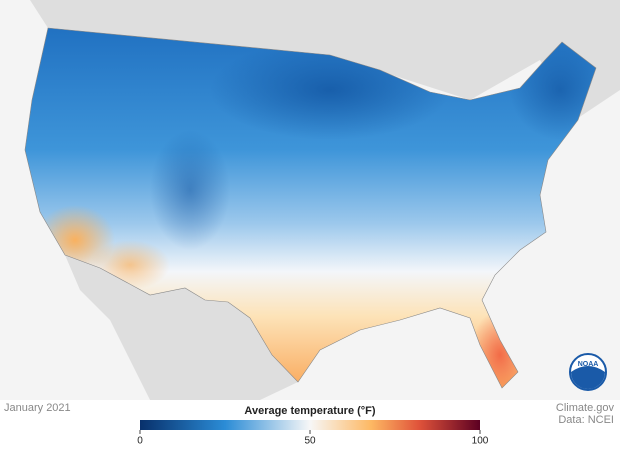 The image size is (620, 450). What do you see at coordinates (309, 411) in the screenshot?
I see `legend-title: Average temperature (°F)` at bounding box center [309, 411].